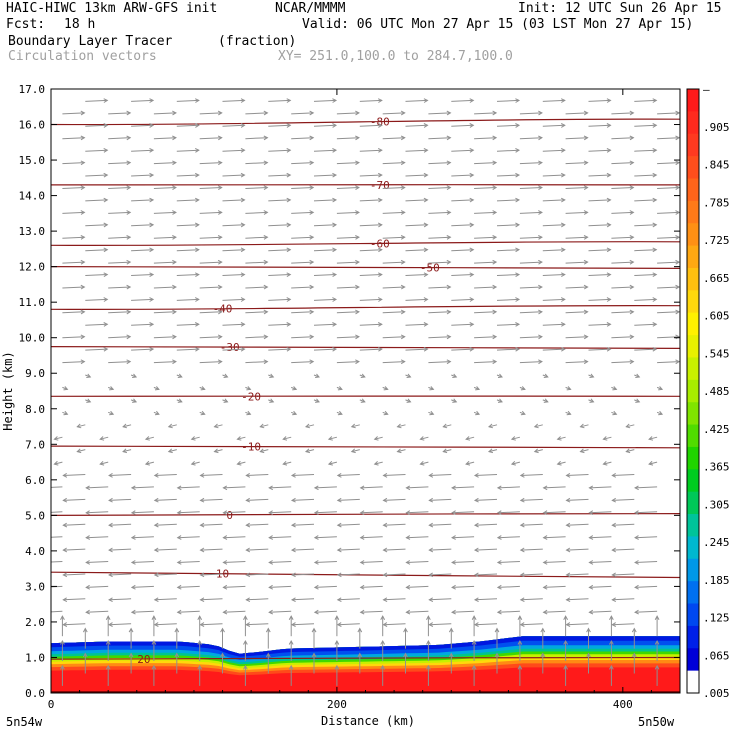 This screenshot has width=740, height=740. I want to click on contour-label-10: 20, so click(143, 659).